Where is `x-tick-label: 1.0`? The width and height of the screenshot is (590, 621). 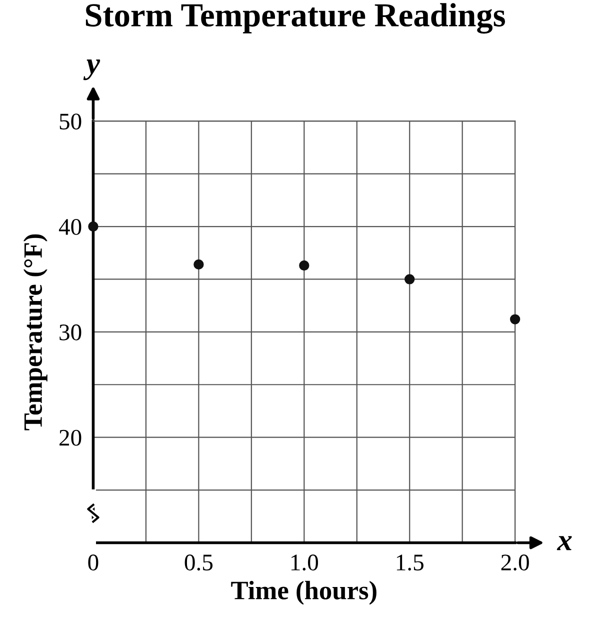 x-tick-label: 1.0 is located at coordinates (304, 562).